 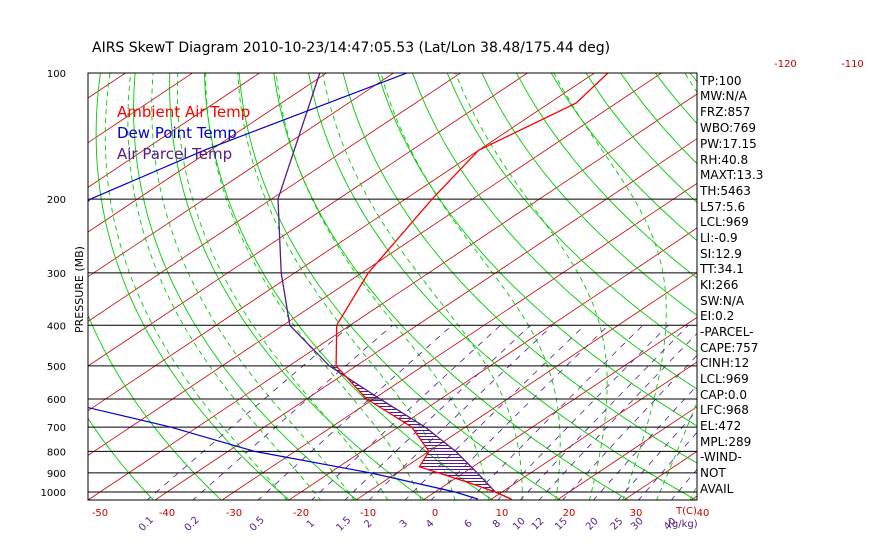 What do you see at coordinates (569, 513) in the screenshot?
I see `bottom-temp-tick: 20` at bounding box center [569, 513].